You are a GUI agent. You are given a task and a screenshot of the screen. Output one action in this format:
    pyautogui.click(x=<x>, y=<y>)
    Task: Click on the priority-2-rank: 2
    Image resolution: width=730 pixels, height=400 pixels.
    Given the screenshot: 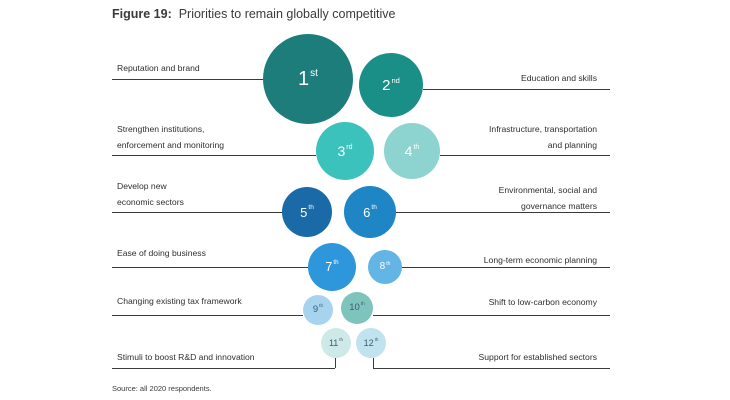 What is the action you would take?
    pyautogui.click(x=386, y=85)
    